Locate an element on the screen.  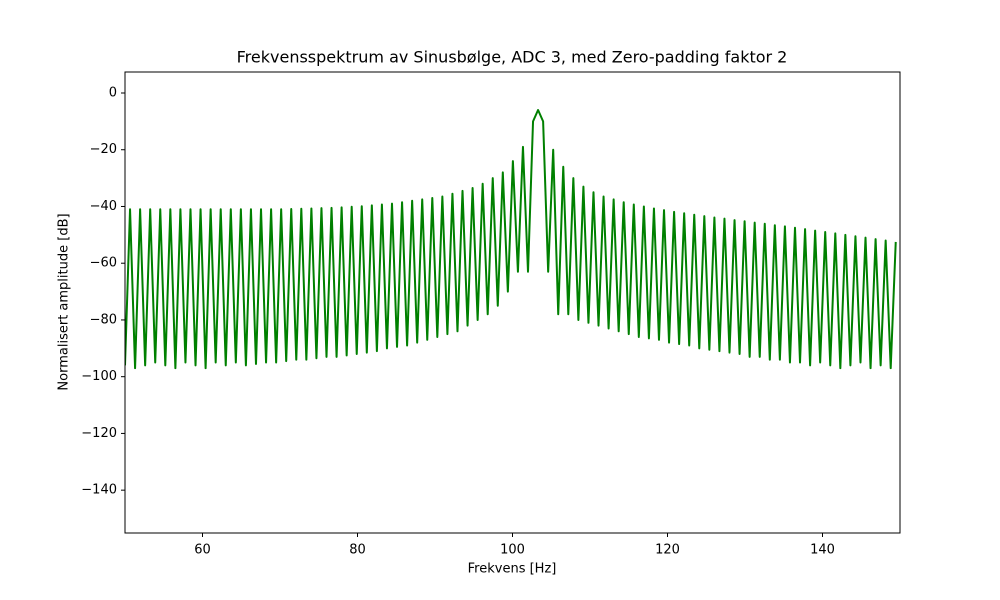
y-tick-label: −100 is located at coordinates (99, 376).